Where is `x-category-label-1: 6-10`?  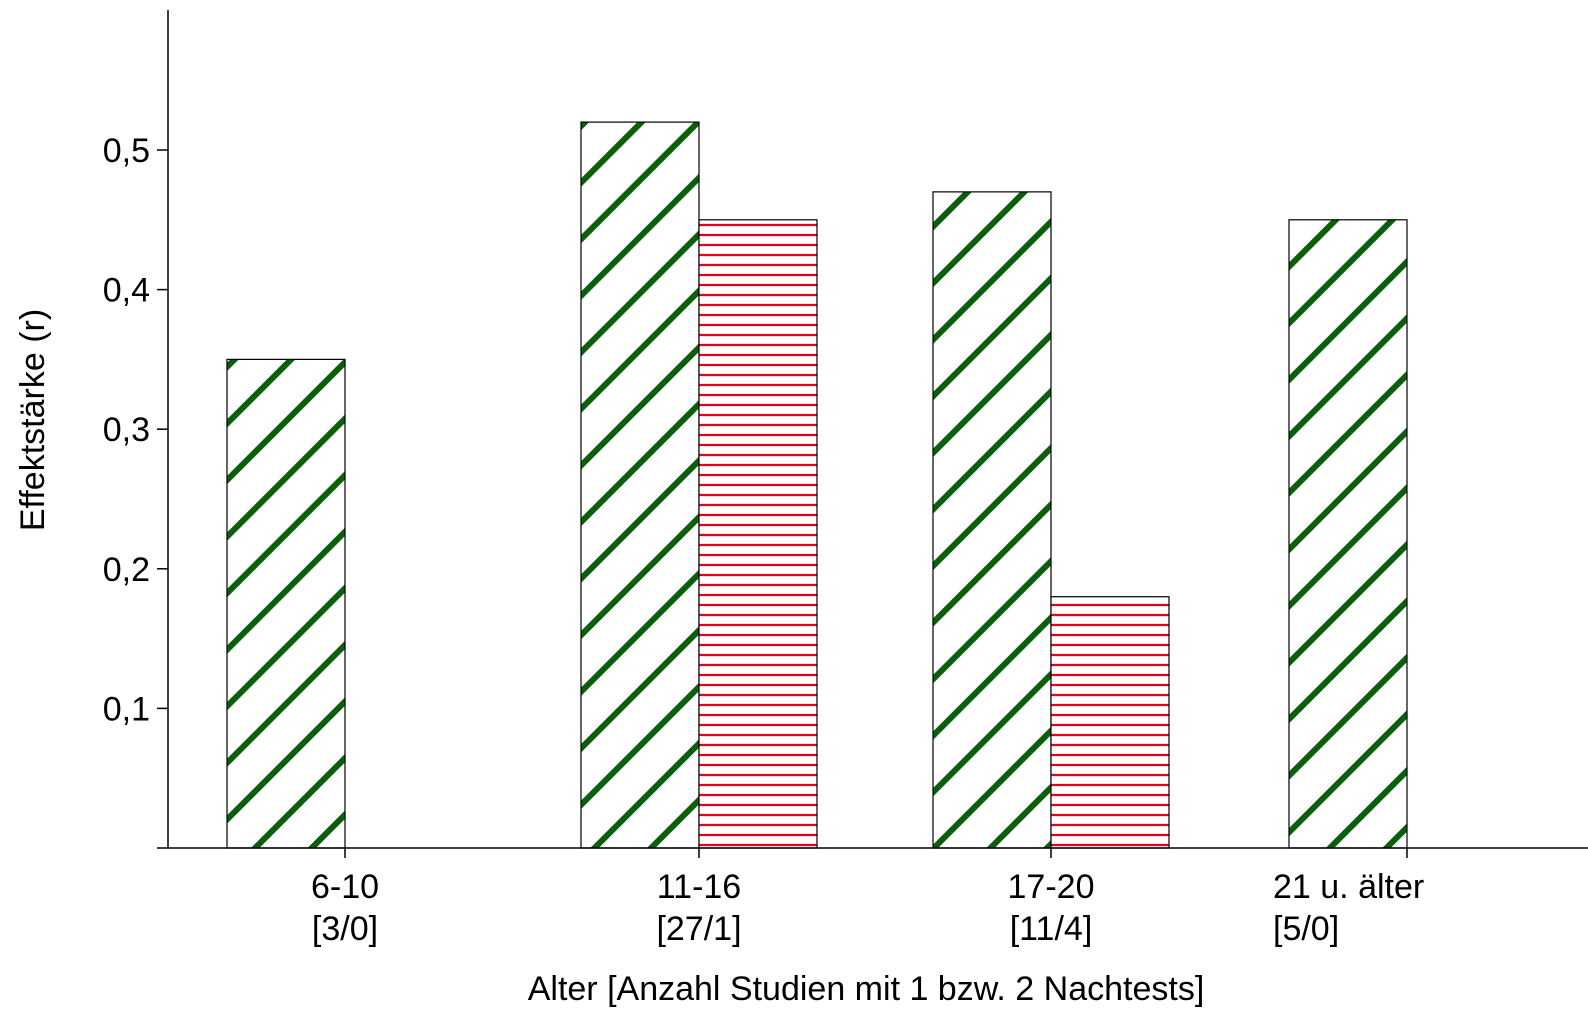
x-category-label-1: 6-10 is located at coordinates (345, 887).